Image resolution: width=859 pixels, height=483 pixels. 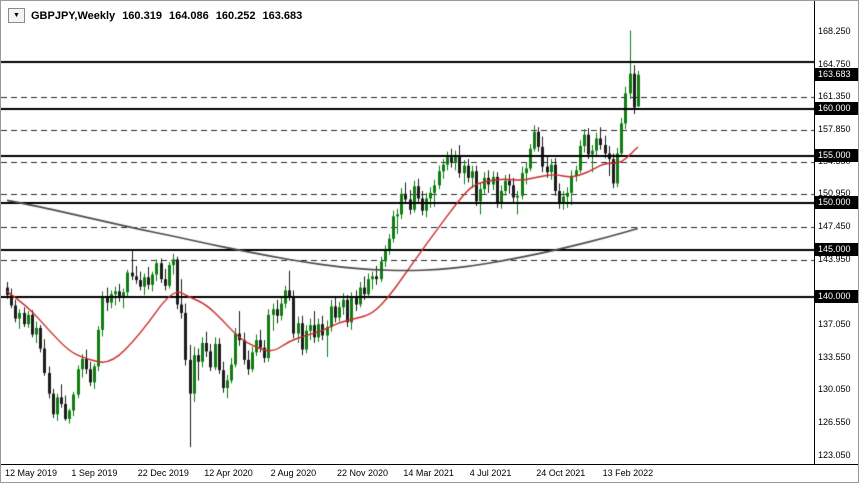 What do you see at coordinates (561, 473) in the screenshot?
I see `time-tick-label: 24 Oct 2021` at bounding box center [561, 473].